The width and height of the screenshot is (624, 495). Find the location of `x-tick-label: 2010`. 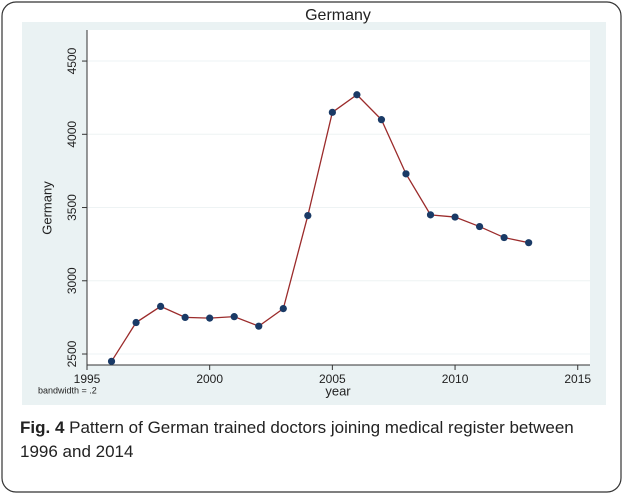

x-tick-label: 2010 is located at coordinates (455, 379).